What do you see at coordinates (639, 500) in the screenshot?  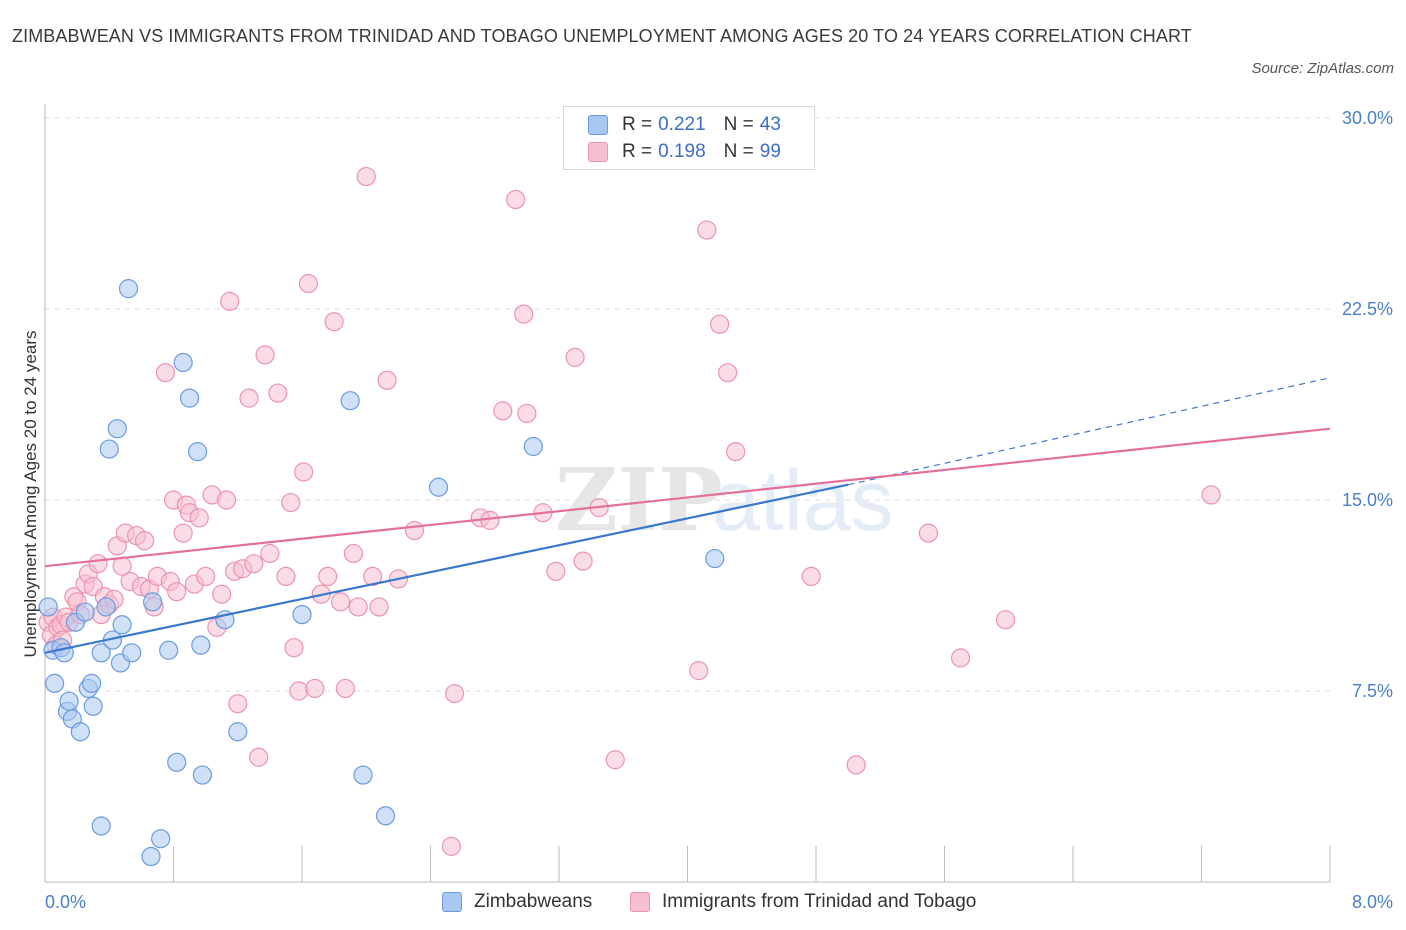 I see `watermark-zip: ZIP` at bounding box center [639, 500].